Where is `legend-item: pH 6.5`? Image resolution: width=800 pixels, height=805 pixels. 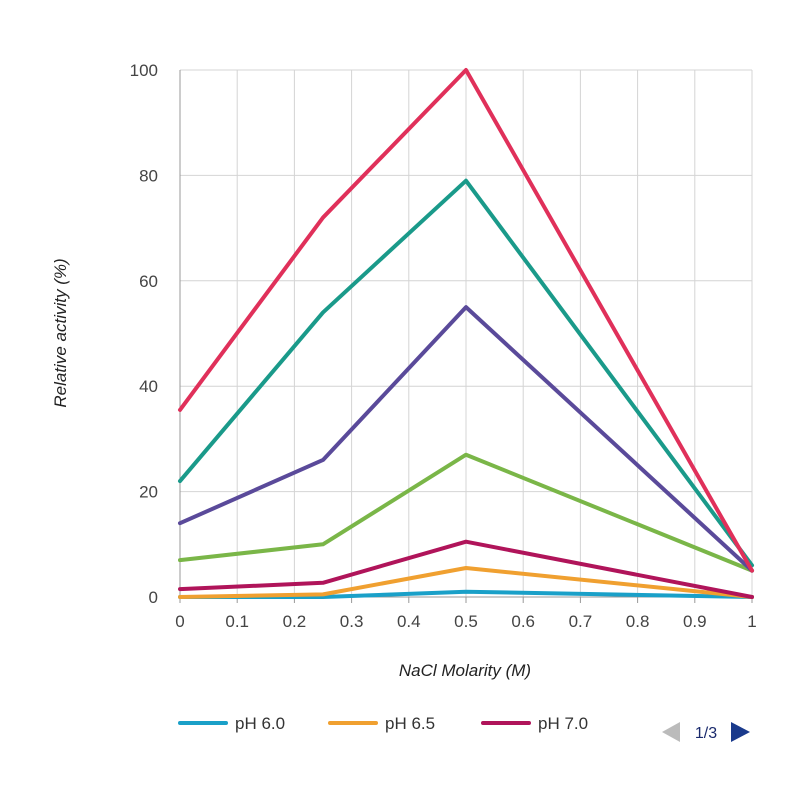 legend-item: pH 6.5 is located at coordinates (381, 723).